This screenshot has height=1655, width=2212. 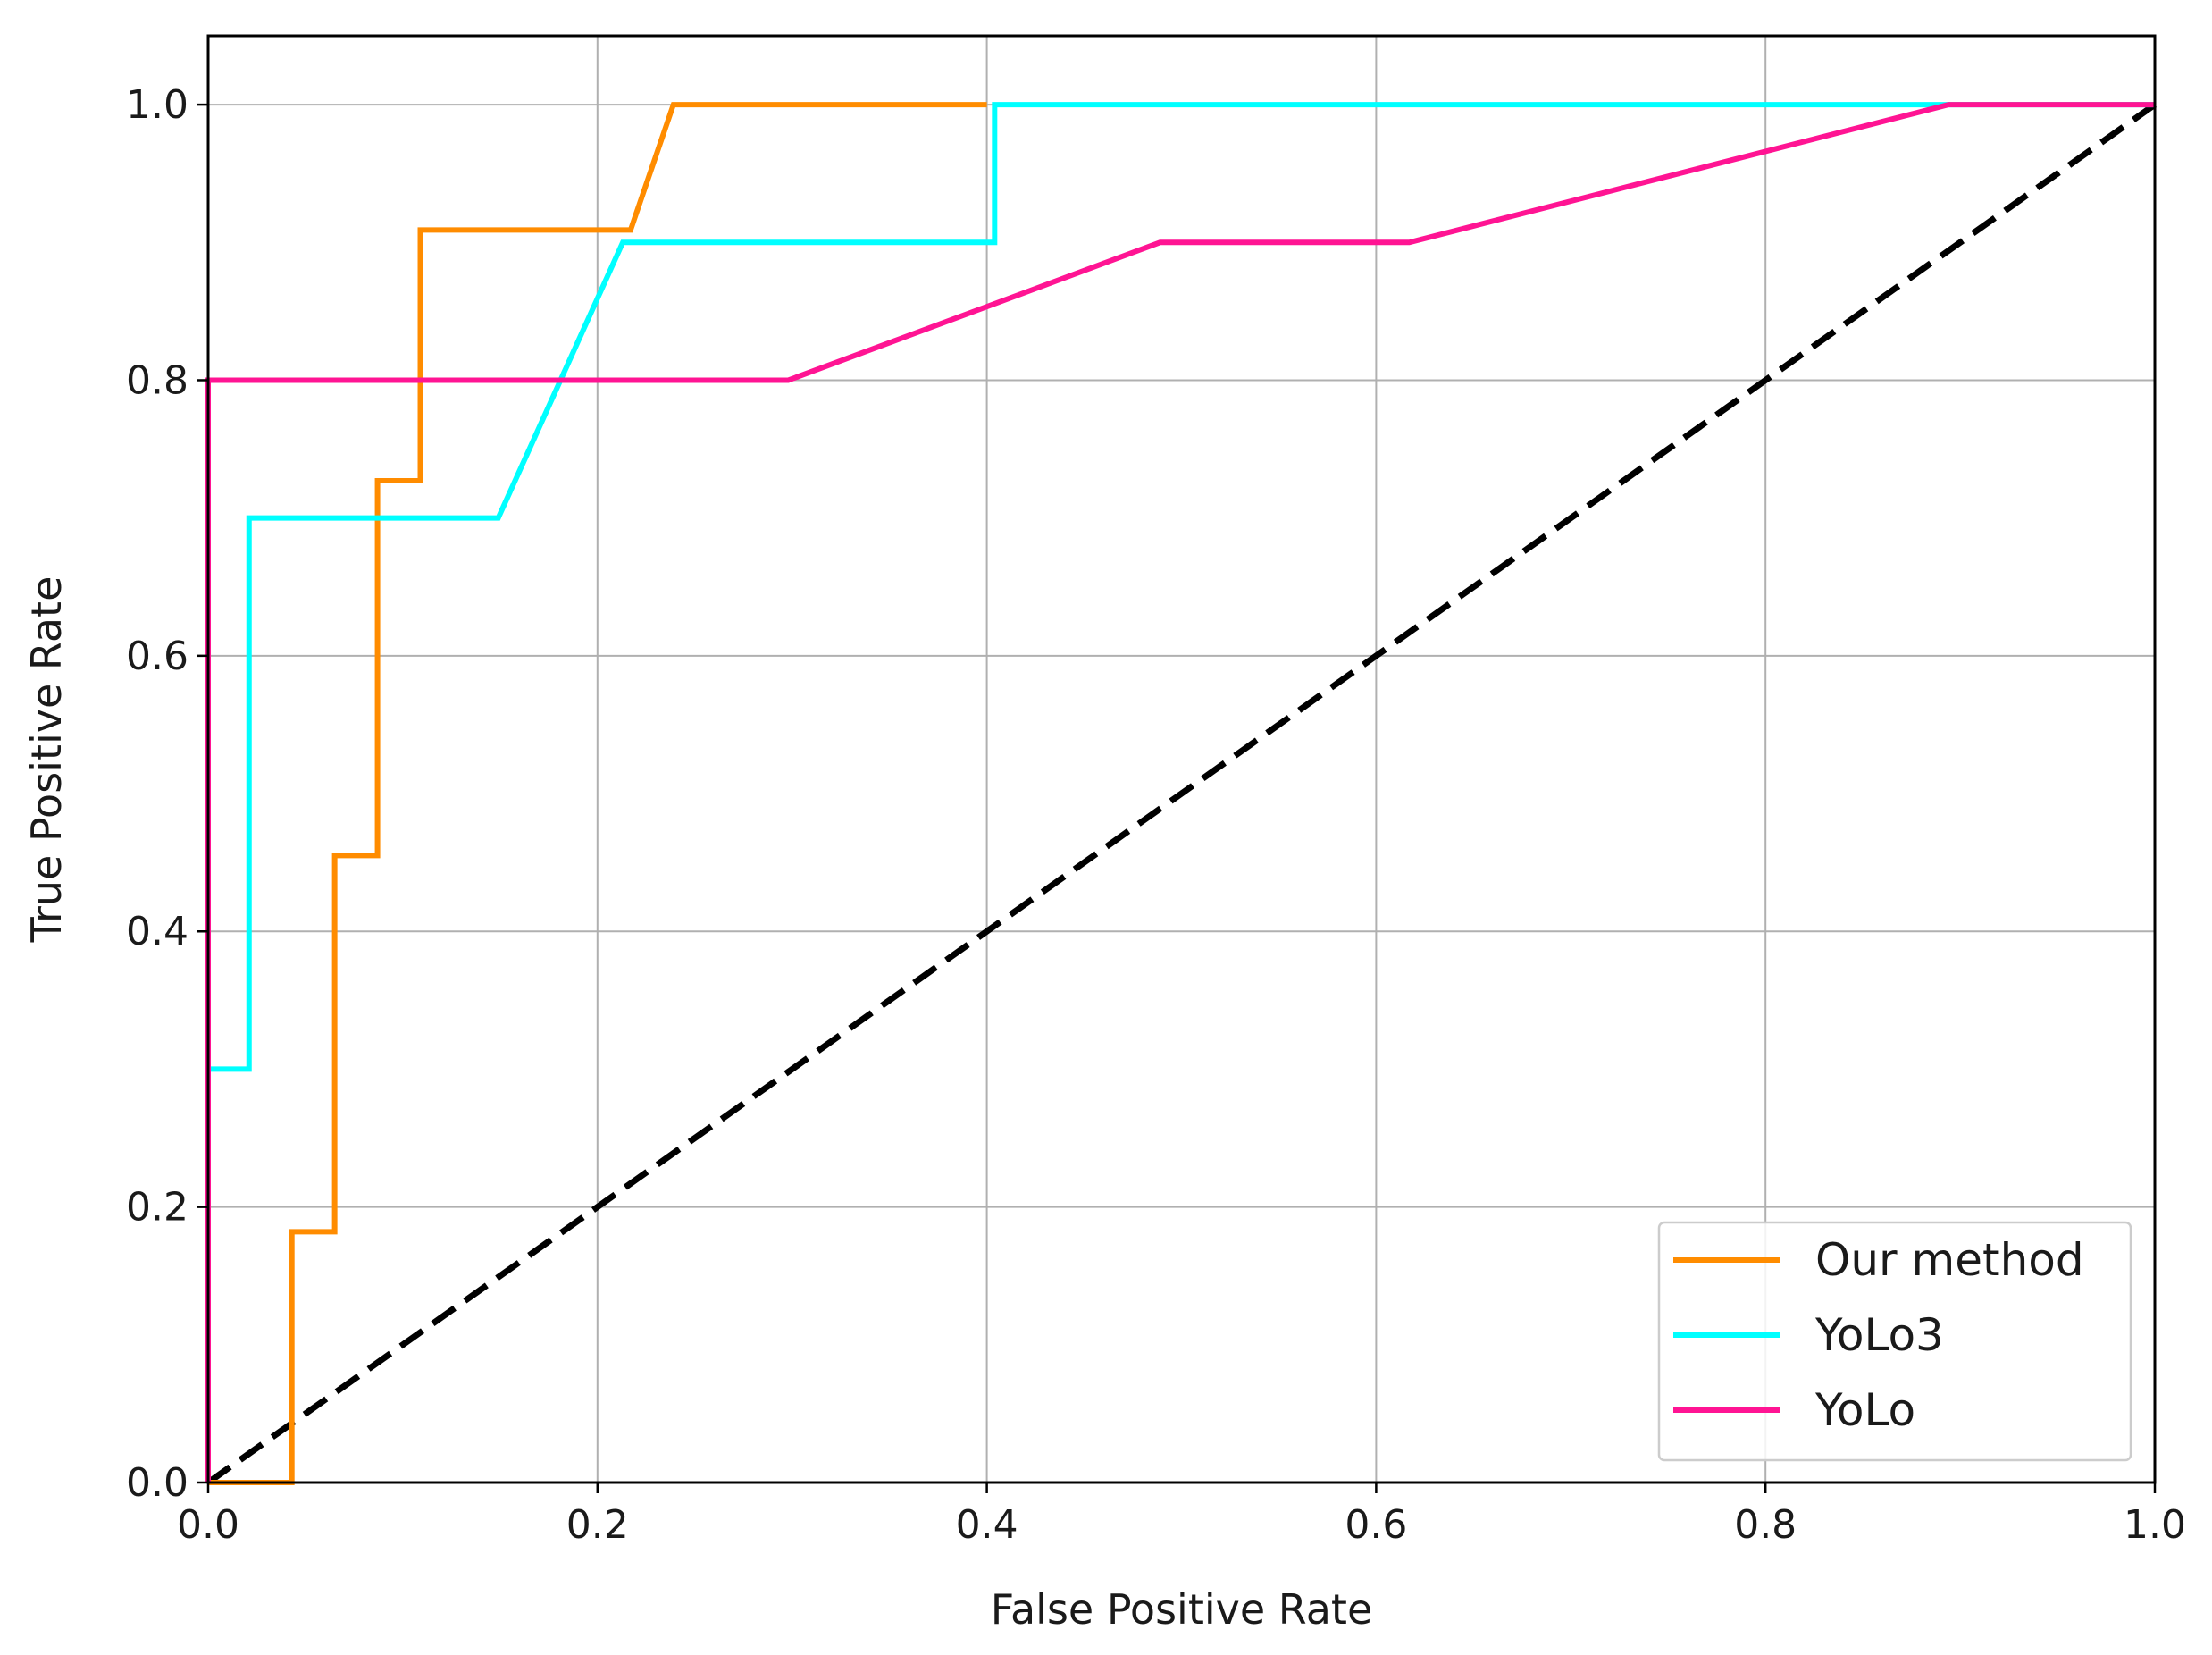 What do you see at coordinates (1864, 1410) in the screenshot?
I see `legend-label-2: YoLo` at bounding box center [1864, 1410].